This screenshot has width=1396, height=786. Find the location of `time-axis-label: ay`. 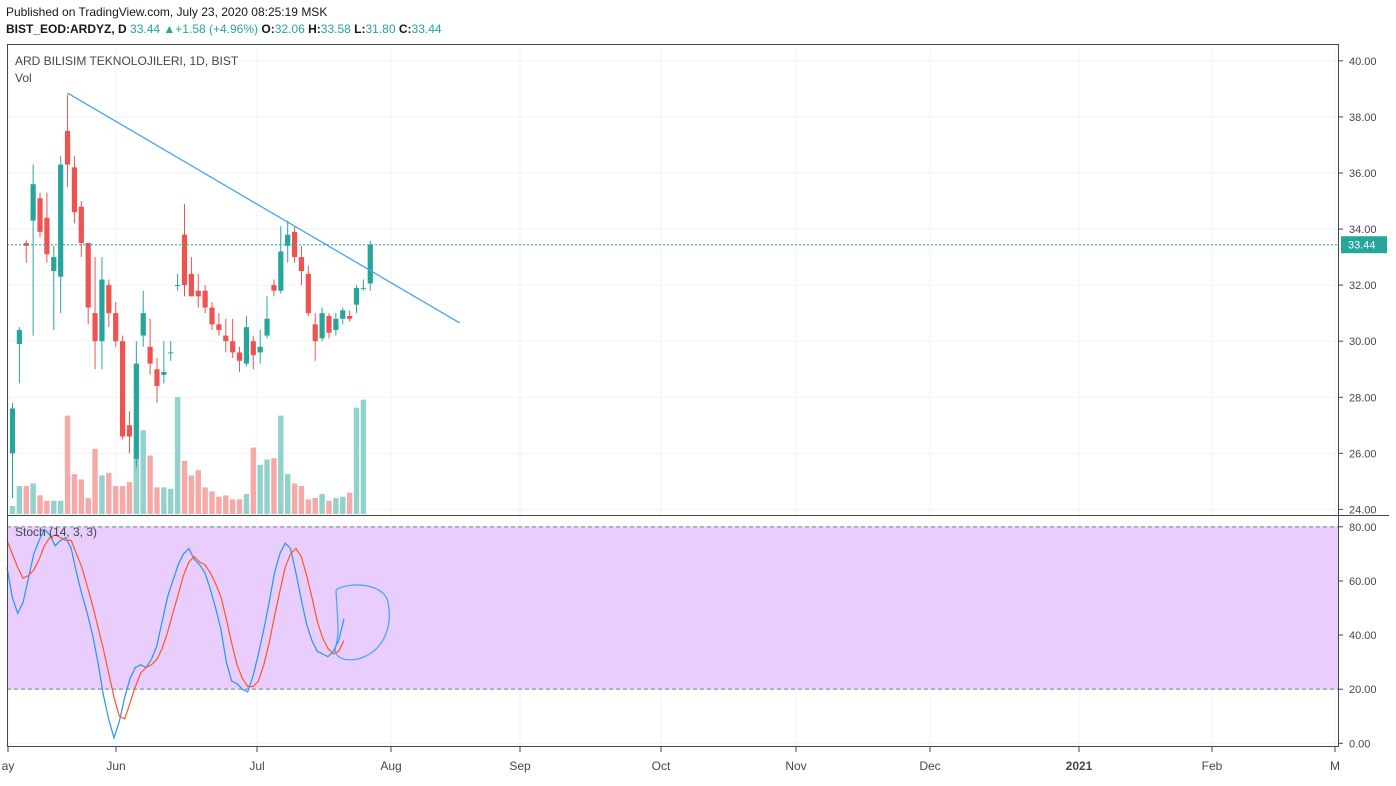

time-axis-label: ay is located at coordinates (8, 766).